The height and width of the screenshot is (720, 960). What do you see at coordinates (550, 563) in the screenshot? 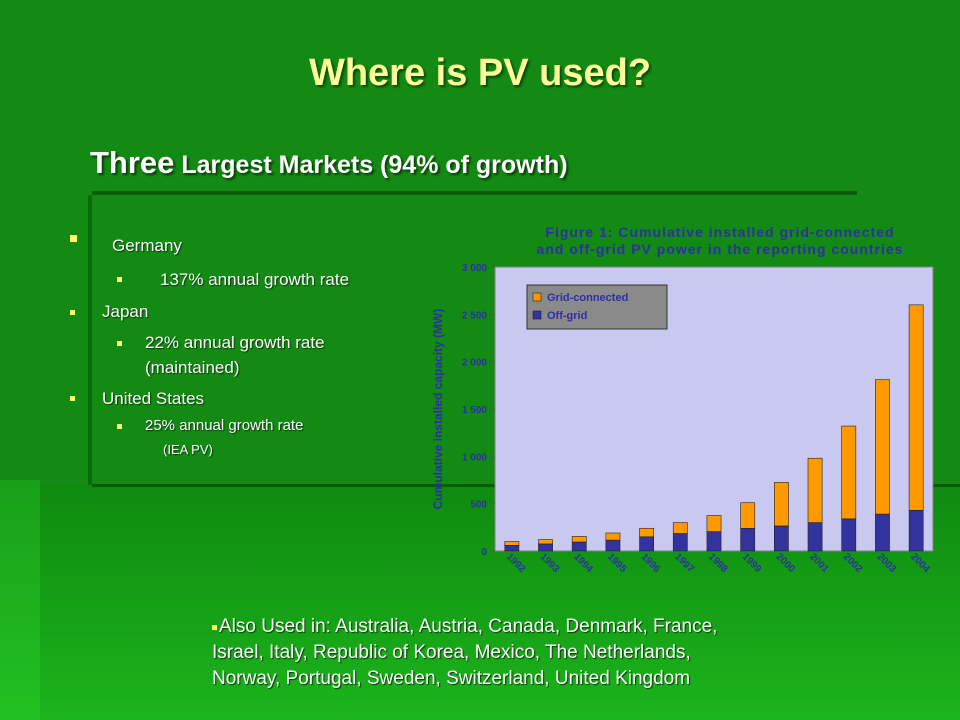
I see `x-tick-label: 1993` at bounding box center [550, 563].